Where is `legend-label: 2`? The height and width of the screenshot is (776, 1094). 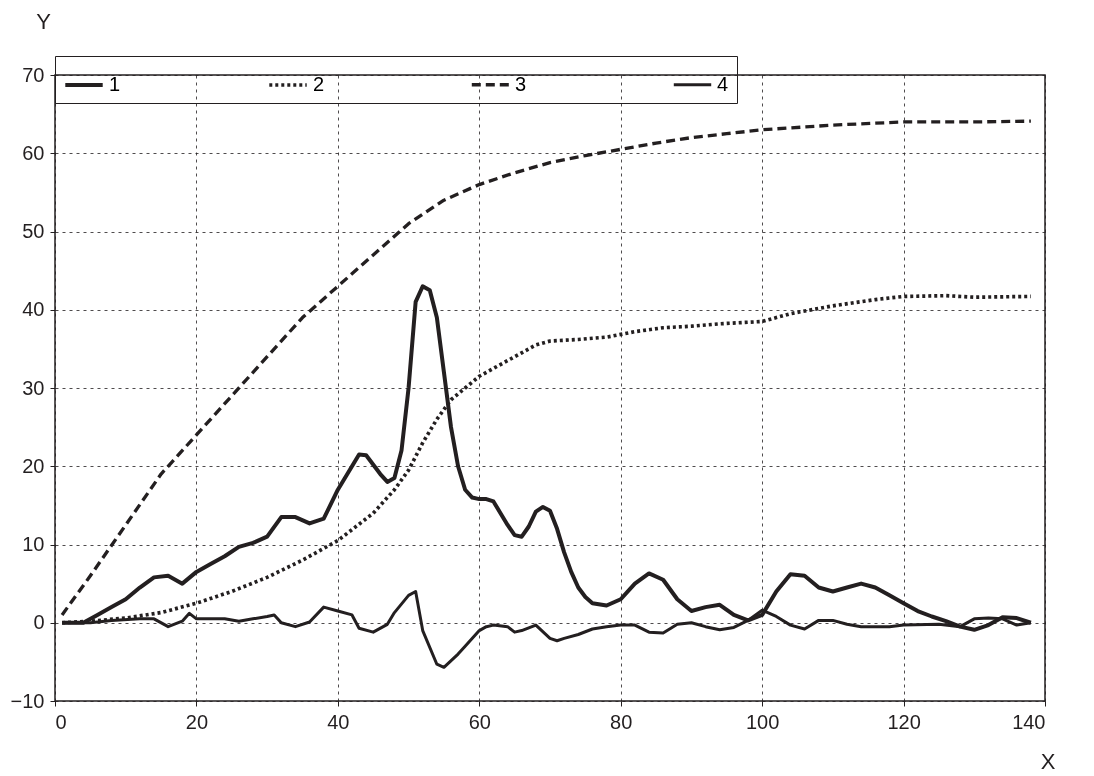
legend-label: 2 is located at coordinates (319, 84).